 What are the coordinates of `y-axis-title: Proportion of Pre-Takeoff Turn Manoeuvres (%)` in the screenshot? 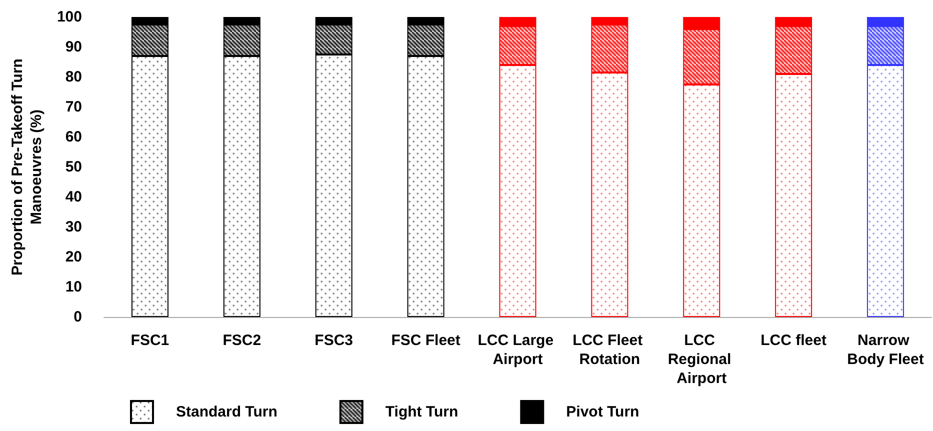 It's located at (27, 167).